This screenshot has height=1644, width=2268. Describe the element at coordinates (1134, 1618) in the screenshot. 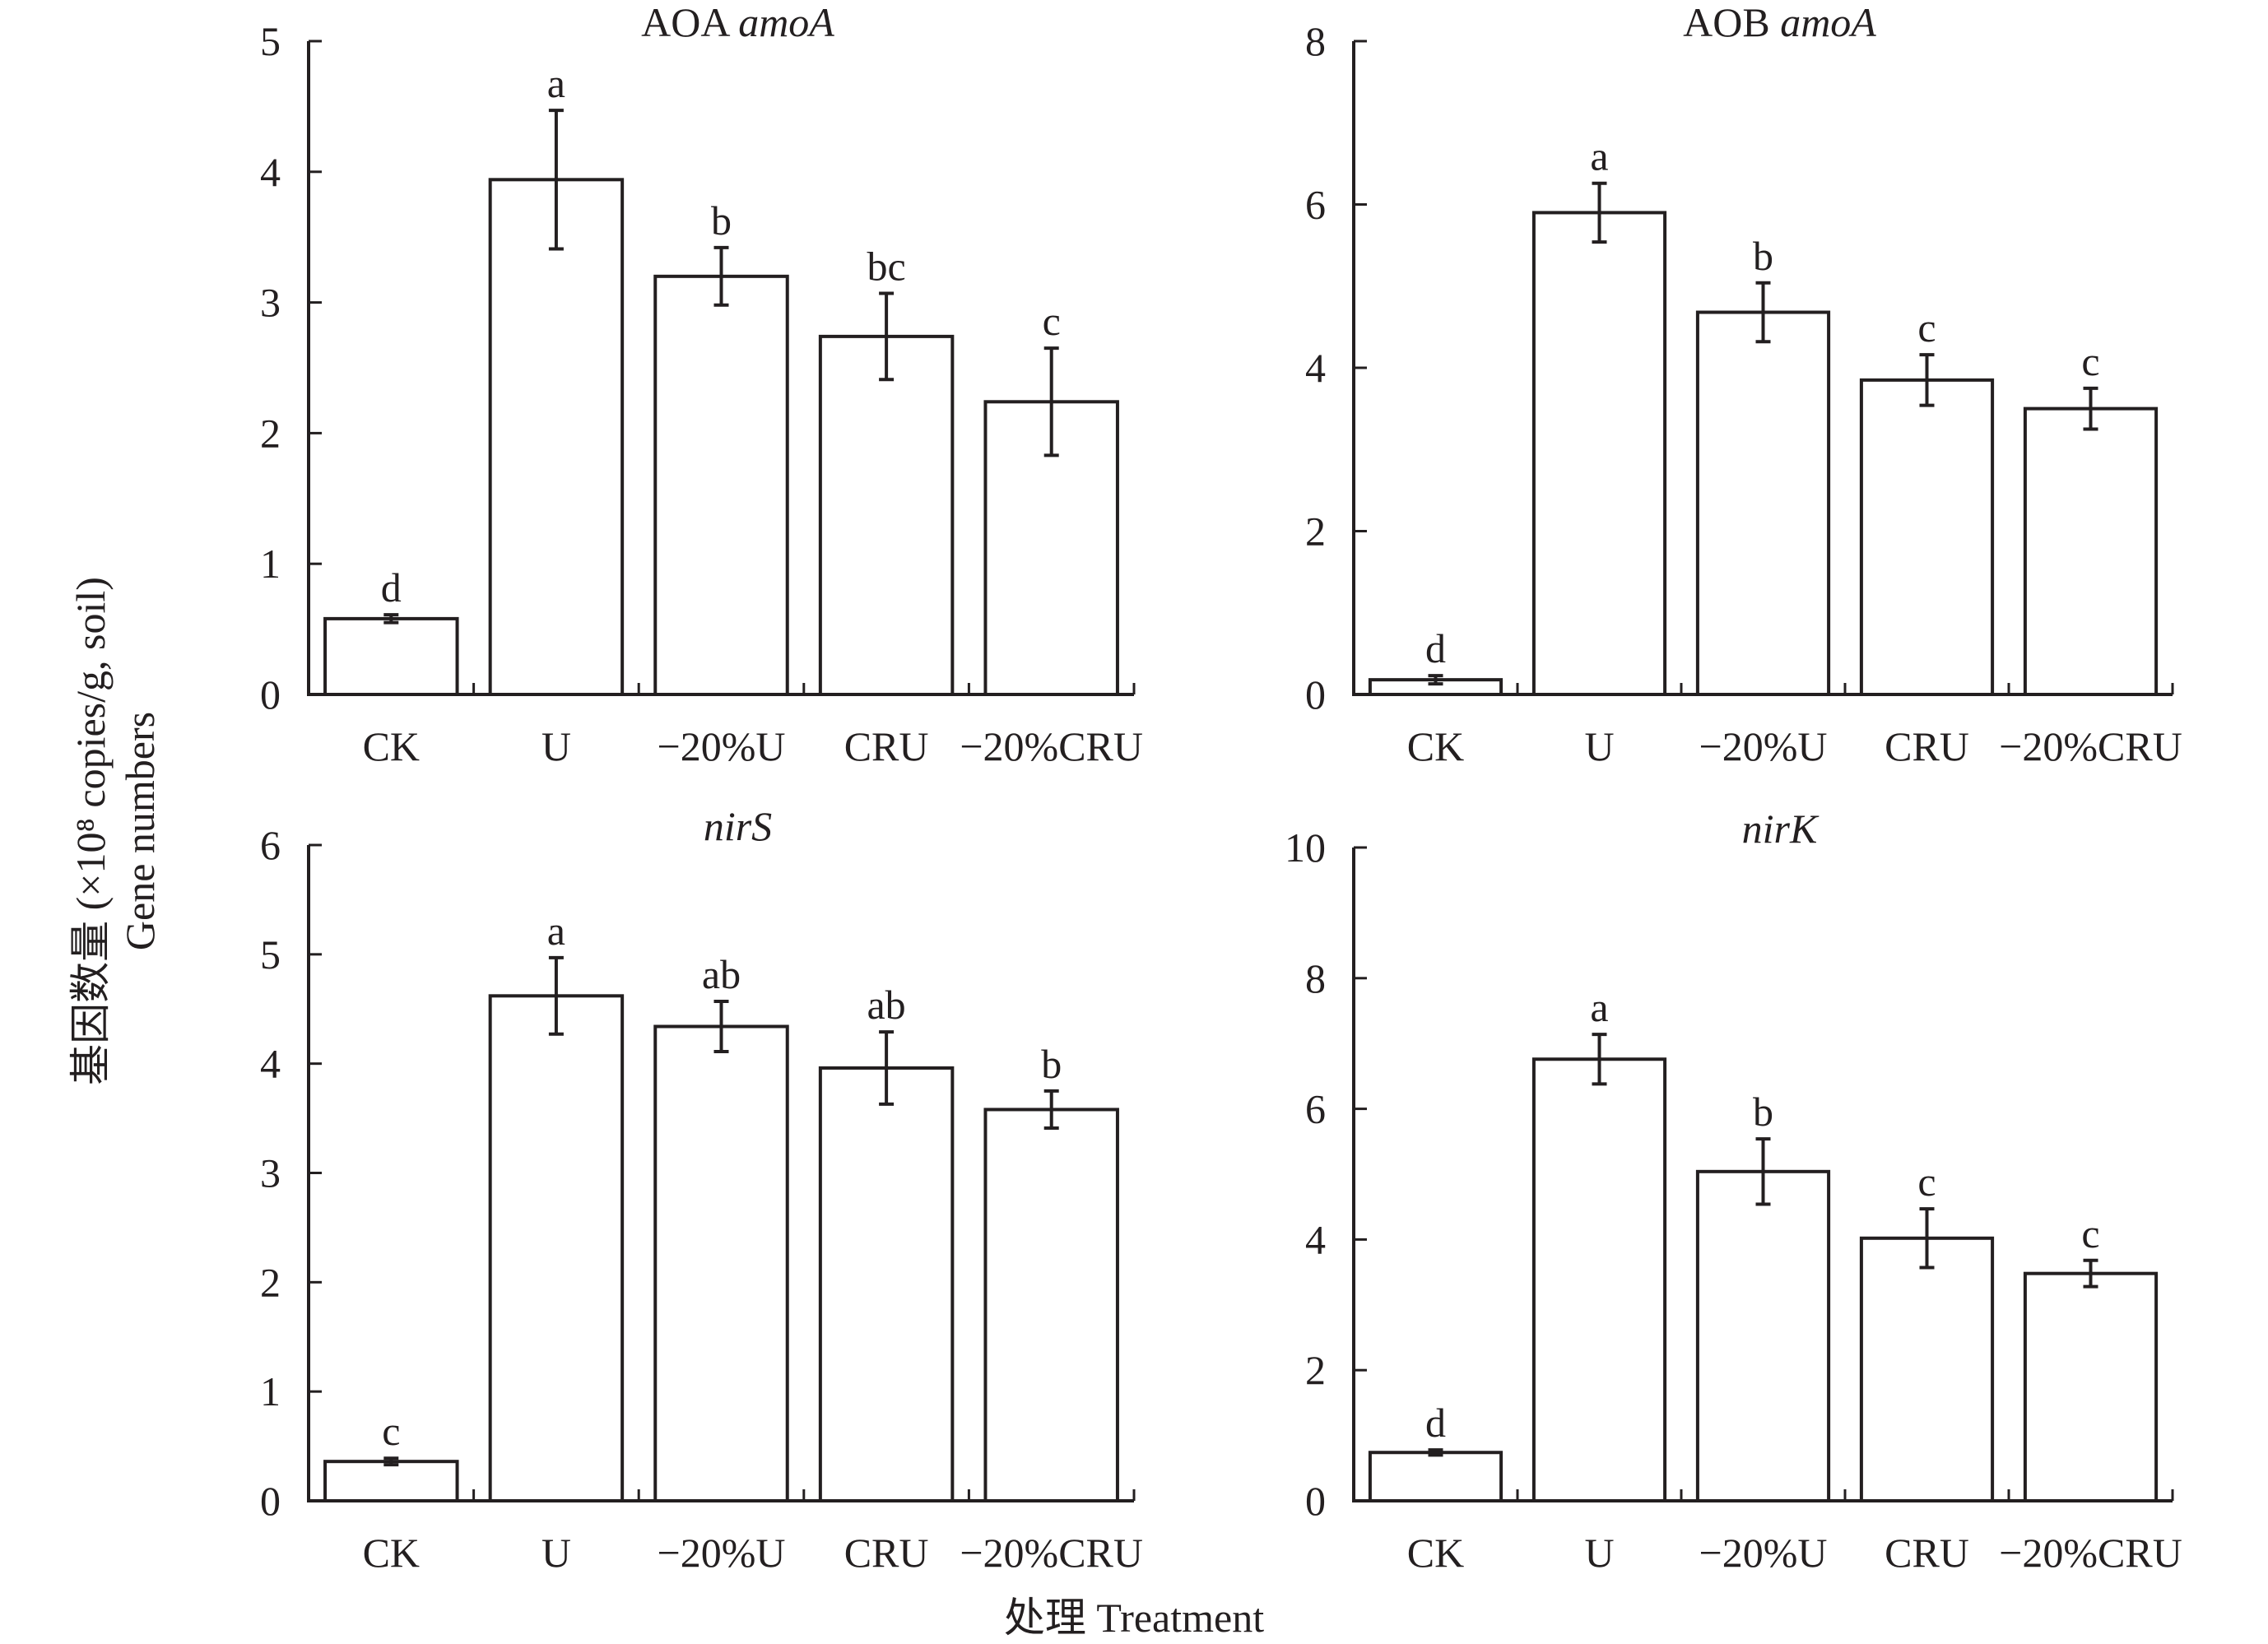

I see `x-axis-label: 处理 Treatment` at that location.